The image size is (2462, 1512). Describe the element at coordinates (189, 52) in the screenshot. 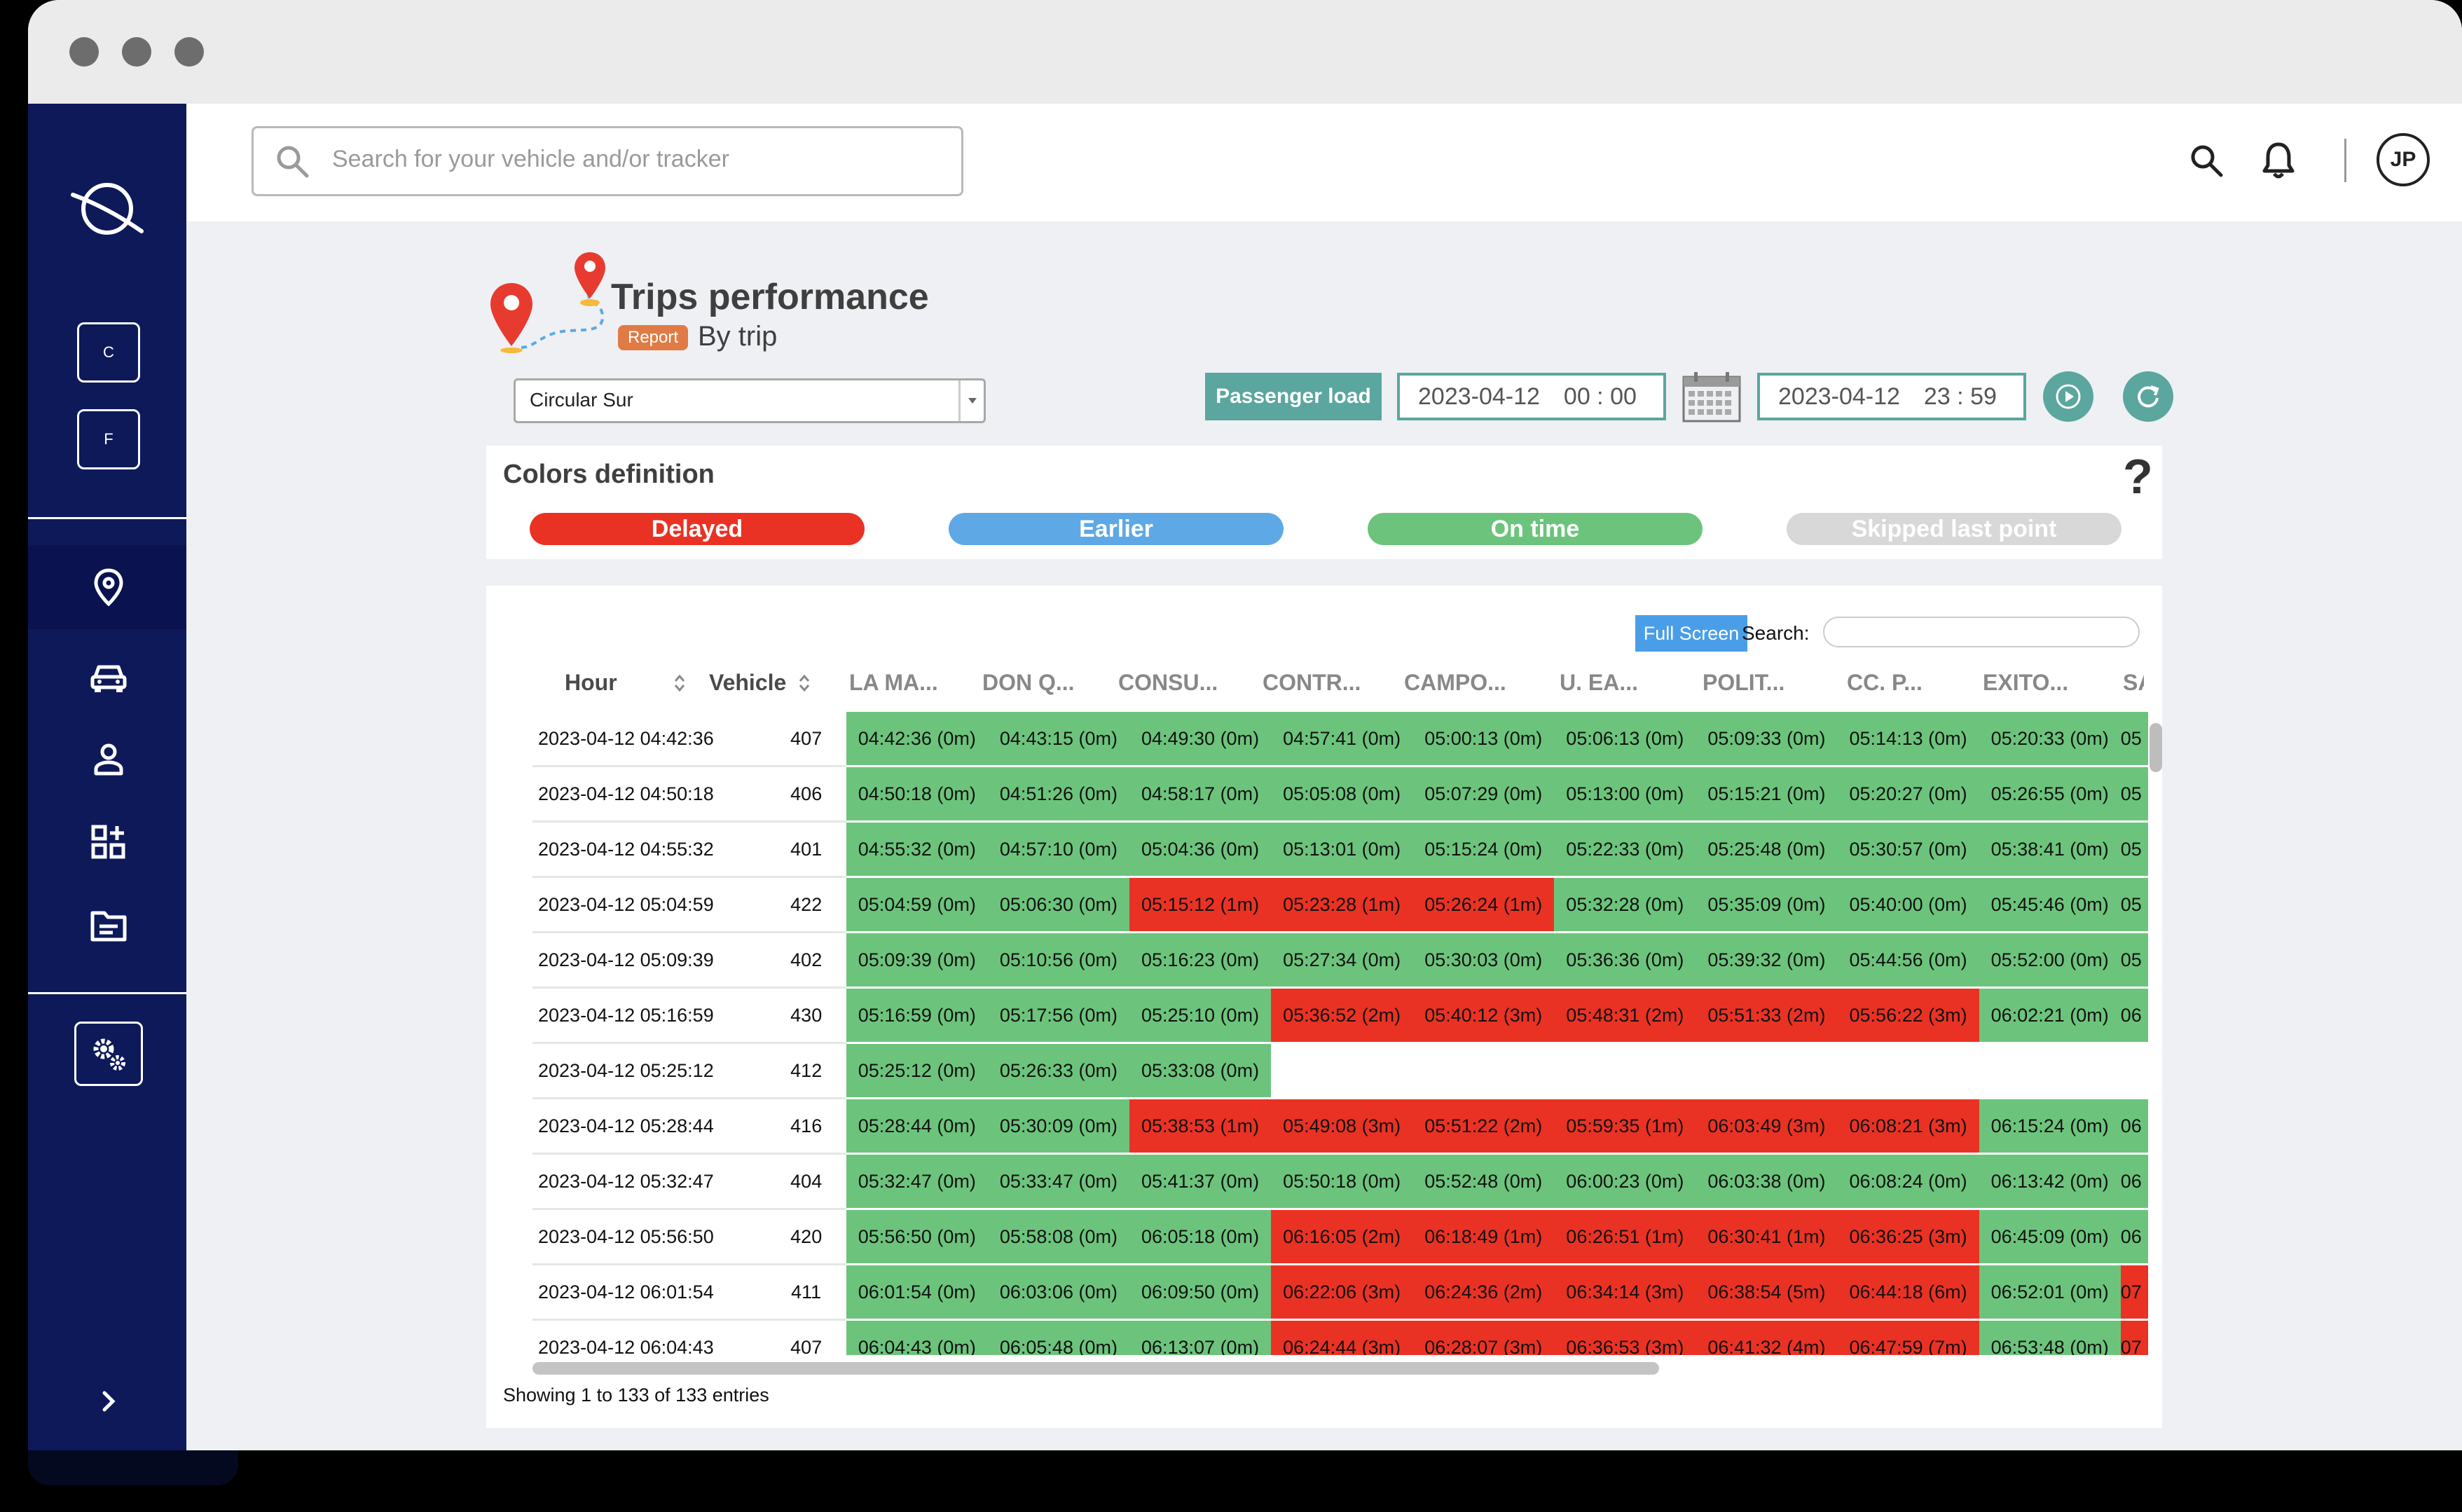

I see `window-maximize-button` at that location.